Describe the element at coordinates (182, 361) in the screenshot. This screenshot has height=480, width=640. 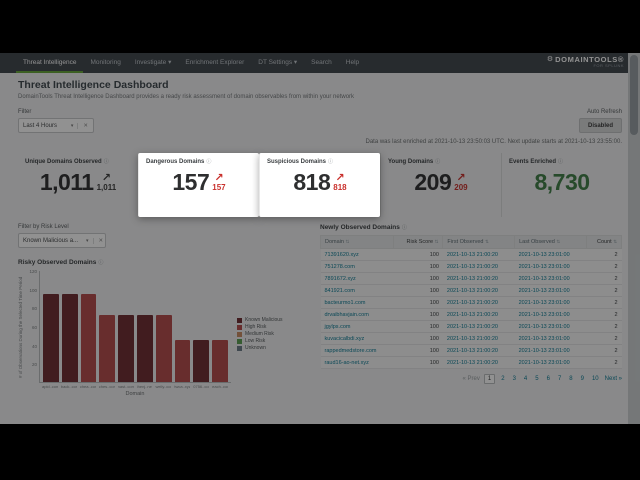
I see `bar-twca..xyz` at that location.